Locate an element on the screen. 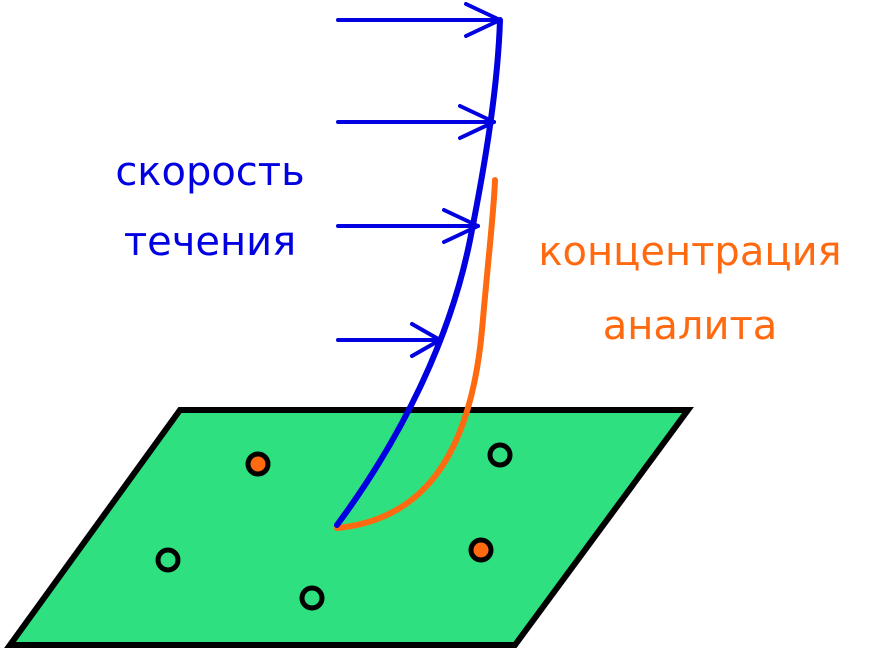 This screenshot has width=872, height=658. velocity-label-line1: скорость is located at coordinates (210, 172).